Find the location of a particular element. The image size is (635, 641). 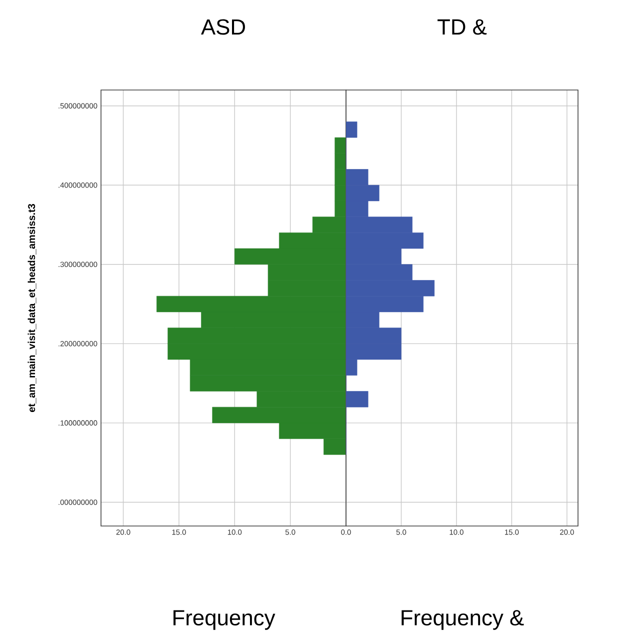

chart-title: TD & is located at coordinates (462, 27).